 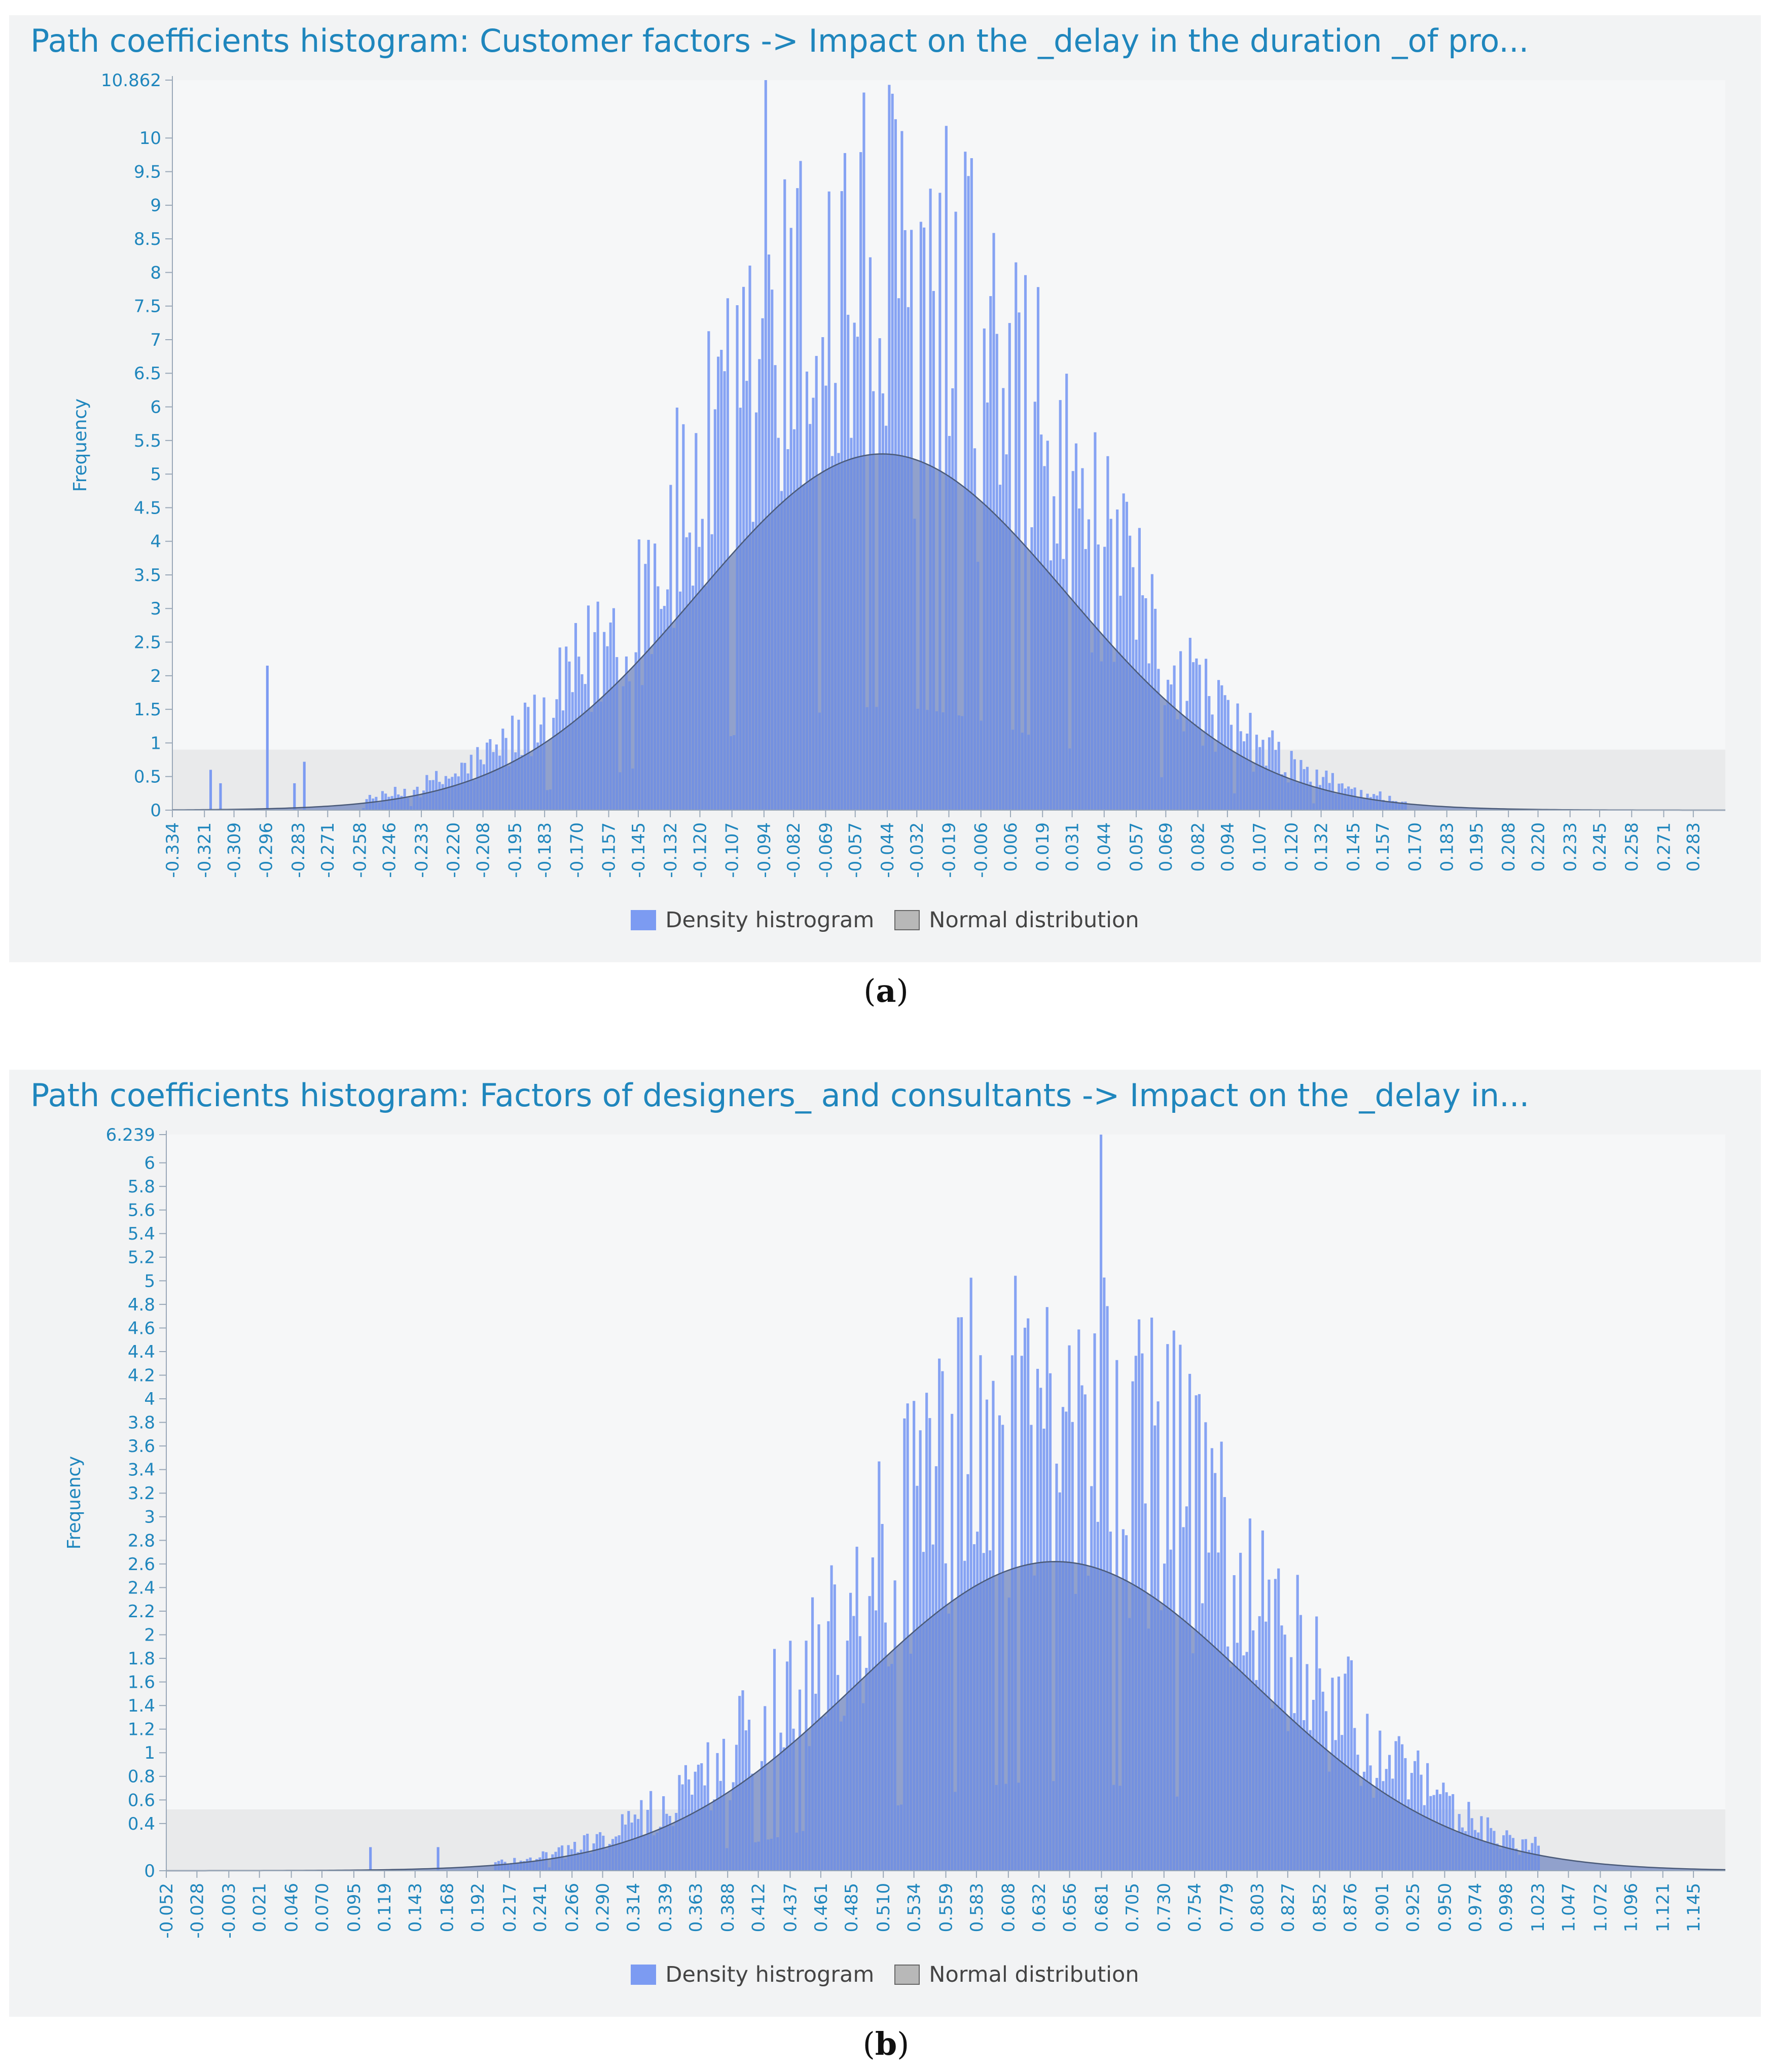 What do you see at coordinates (149, 1399) in the screenshot?
I see `y-tick-label: 4` at bounding box center [149, 1399].